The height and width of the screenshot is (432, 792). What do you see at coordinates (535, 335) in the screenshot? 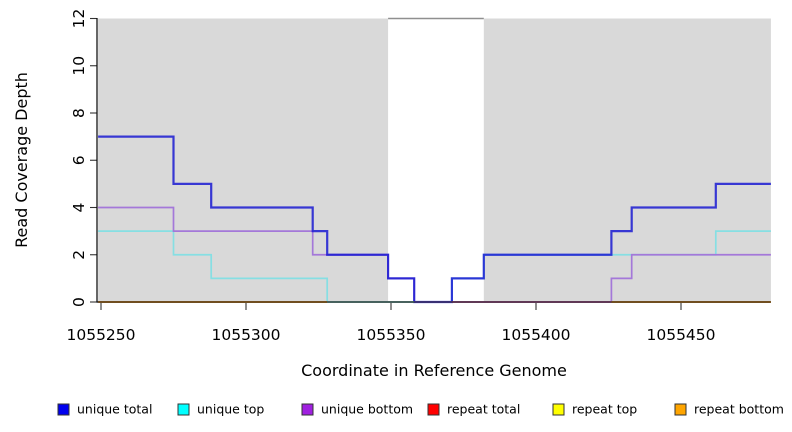
I see `x-tick-label: 1055400` at bounding box center [535, 335].